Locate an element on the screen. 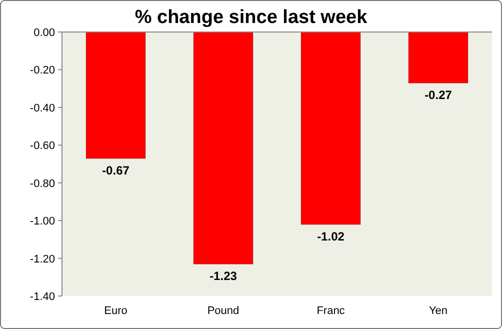 Image resolution: width=502 pixels, height=329 pixels. x-tick-label: Yen is located at coordinates (438, 311).